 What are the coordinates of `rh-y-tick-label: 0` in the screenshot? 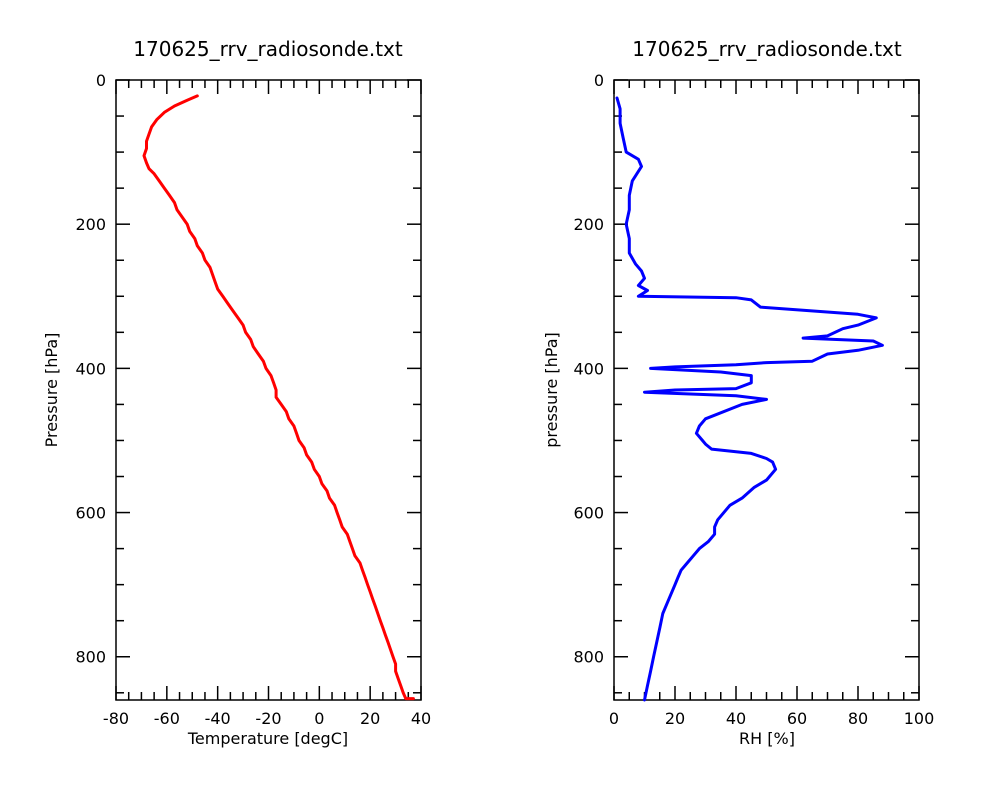 It's located at (599, 80).